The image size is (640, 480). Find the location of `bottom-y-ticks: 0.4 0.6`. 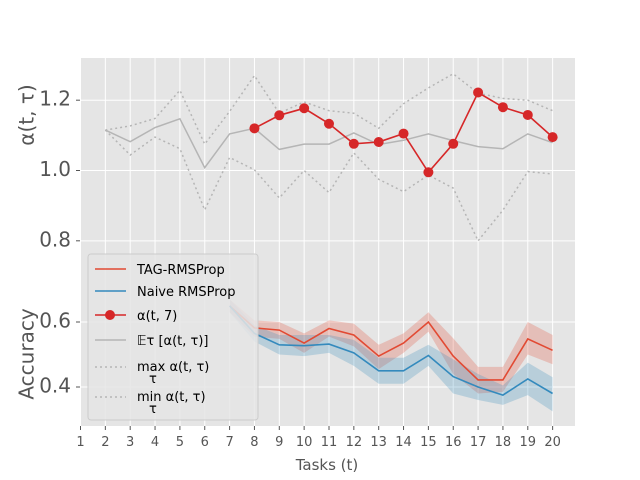

bottom-y-ticks: 0.4 0.6 is located at coordinates (59, 353).